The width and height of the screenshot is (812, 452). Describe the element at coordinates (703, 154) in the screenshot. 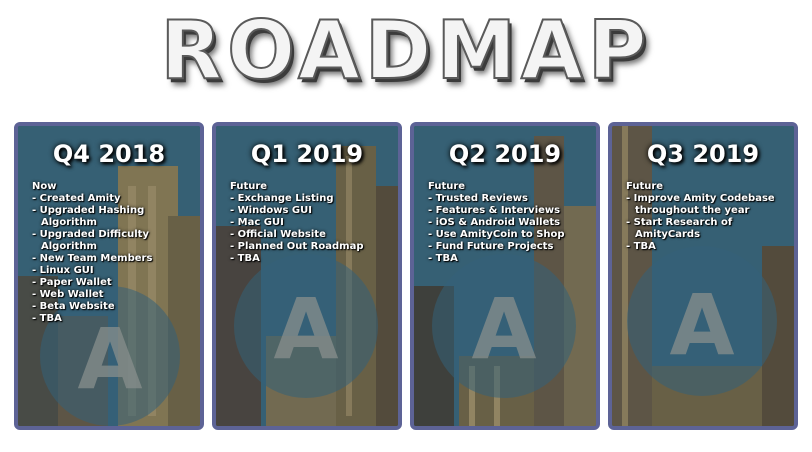

I see `card-quarter-label: Q3 2019` at that location.